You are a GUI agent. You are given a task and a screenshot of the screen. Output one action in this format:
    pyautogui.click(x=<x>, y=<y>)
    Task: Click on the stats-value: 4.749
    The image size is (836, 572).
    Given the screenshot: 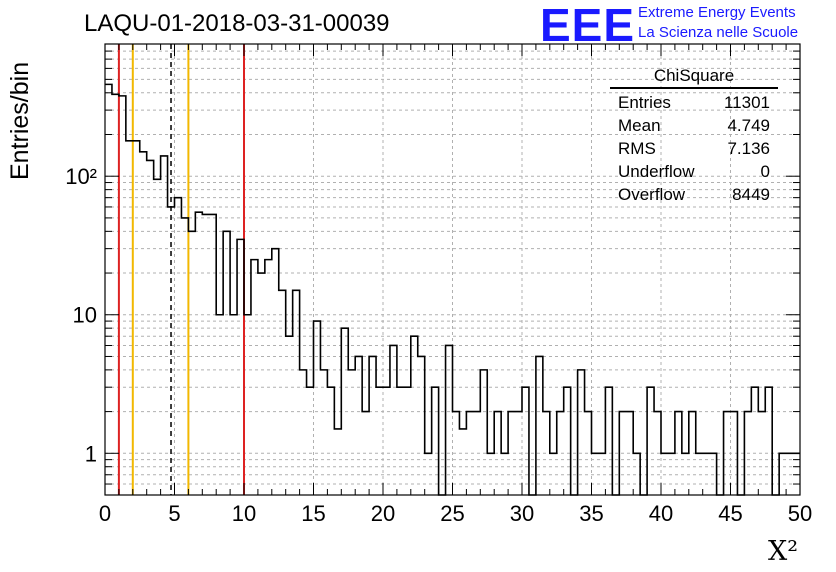 What is the action you would take?
    pyautogui.click(x=748, y=125)
    